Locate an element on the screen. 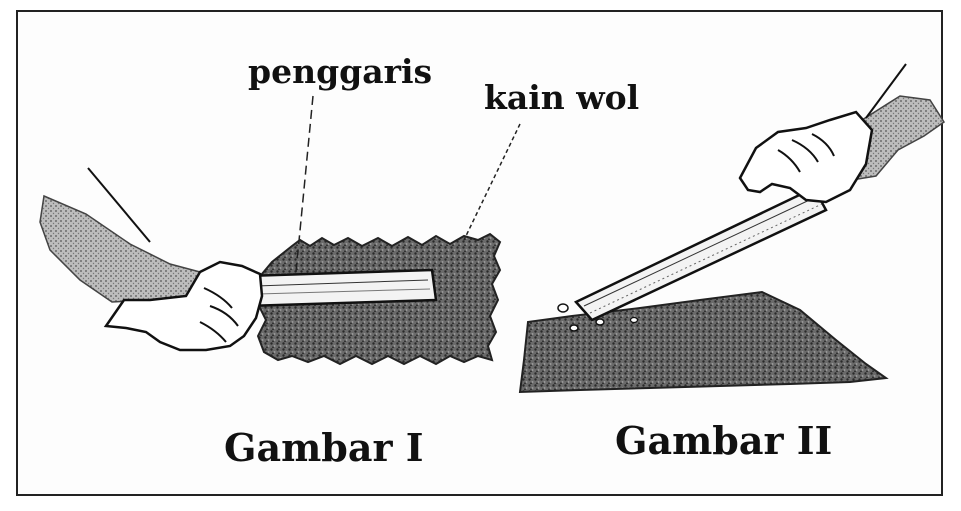  figure-2-caption: Gambar II is located at coordinates (724, 440).